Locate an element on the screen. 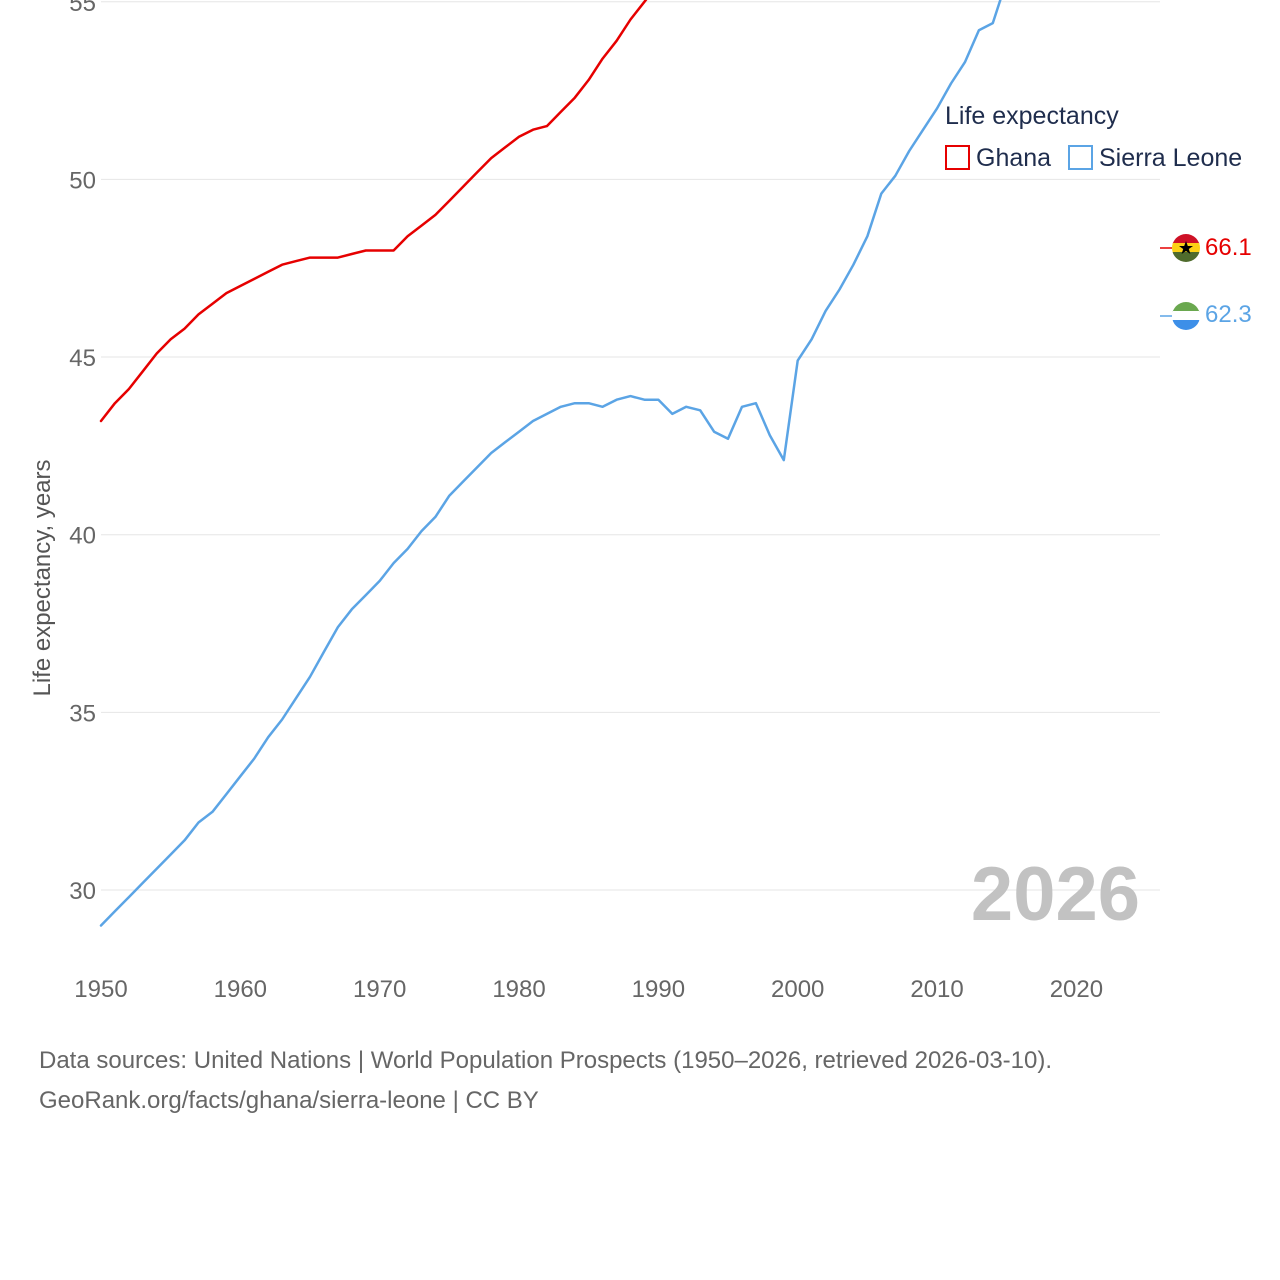  y-axis-ticks: 3035404550556065 is located at coordinates (82, 452).